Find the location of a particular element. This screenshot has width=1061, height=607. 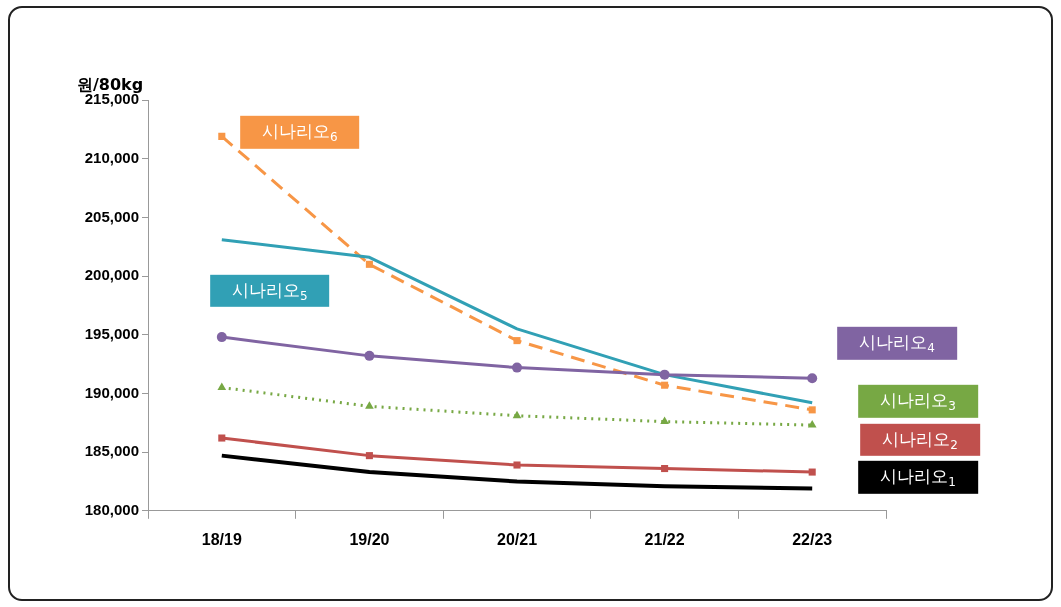

x-tick-label: 19/20 is located at coordinates (369, 539).